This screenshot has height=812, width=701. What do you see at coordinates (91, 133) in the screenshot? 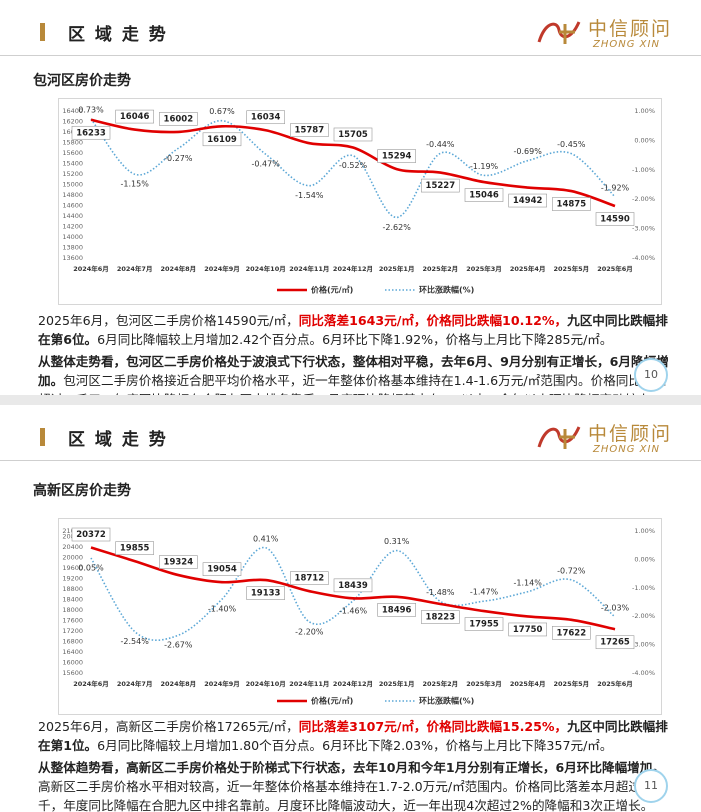
I see `price-label: 16233` at bounding box center [91, 133].